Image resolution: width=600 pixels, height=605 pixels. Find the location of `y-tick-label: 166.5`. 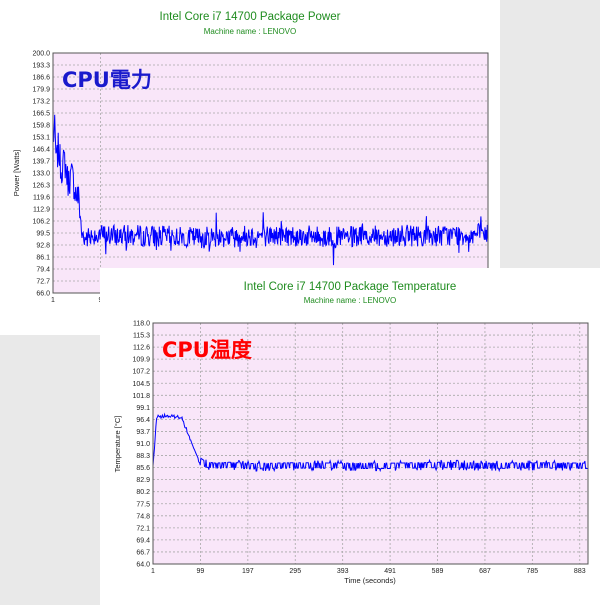

y-tick-label: 166.5 is located at coordinates (41, 114).